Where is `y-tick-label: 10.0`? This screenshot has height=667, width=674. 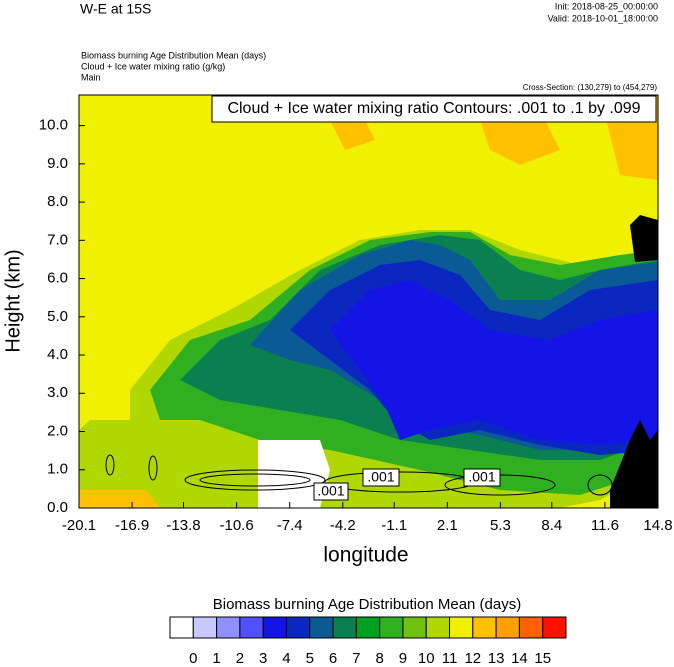
y-tick-label: 10.0 is located at coordinates (53, 125).